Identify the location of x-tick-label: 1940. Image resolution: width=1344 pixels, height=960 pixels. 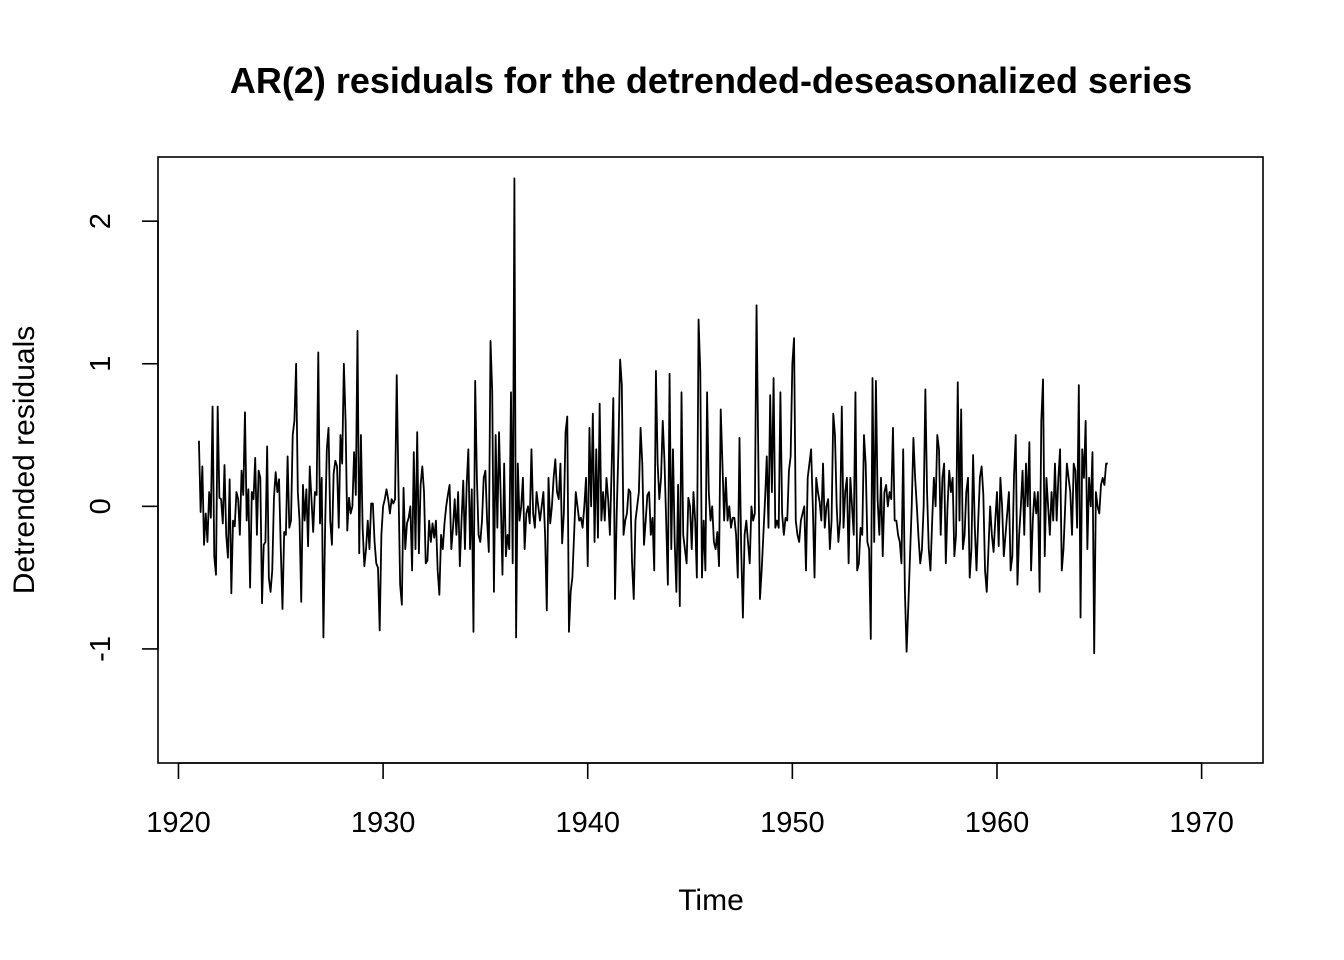
(587, 823).